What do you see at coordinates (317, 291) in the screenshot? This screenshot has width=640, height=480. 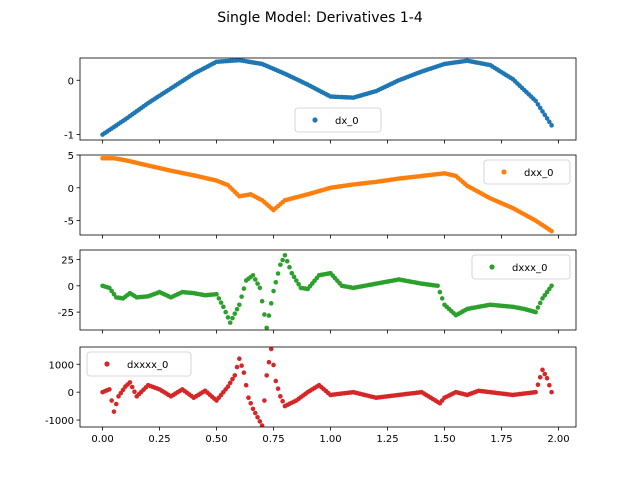 I see `subplot-3: -25 0 25 dxxx_0` at bounding box center [317, 291].